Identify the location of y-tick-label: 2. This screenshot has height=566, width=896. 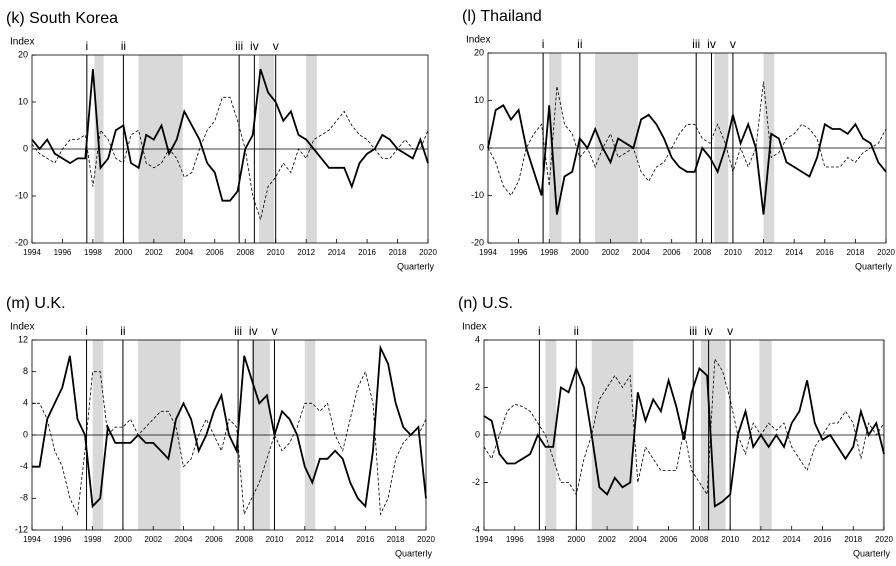
(477, 387).